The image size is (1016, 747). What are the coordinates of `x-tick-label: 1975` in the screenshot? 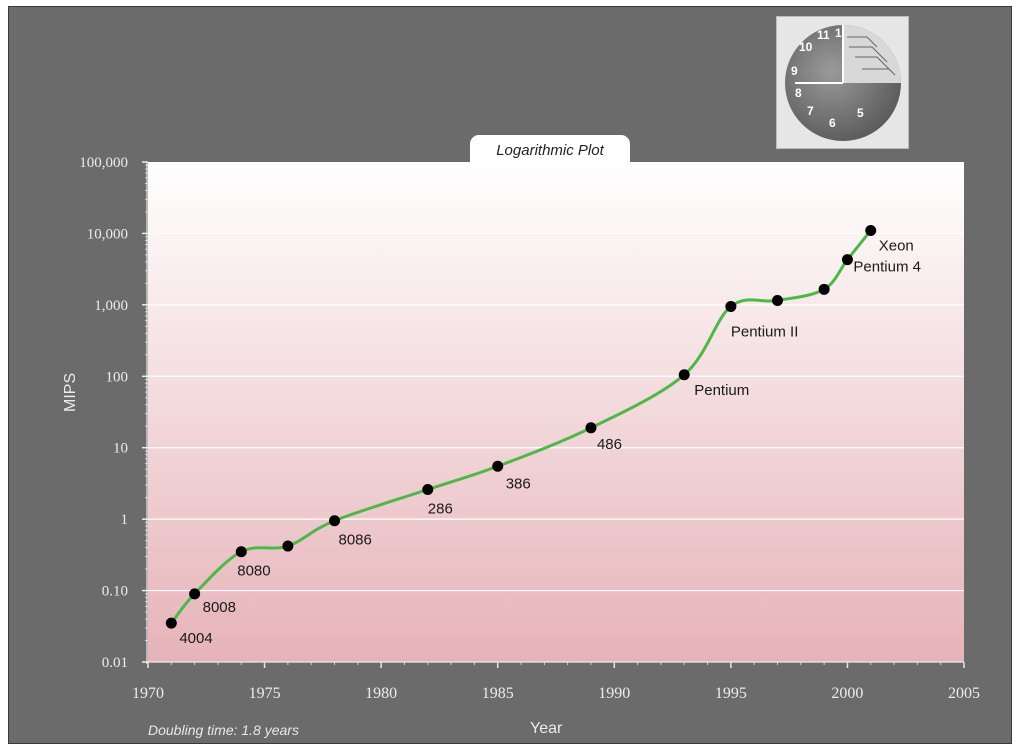 It's located at (265, 693).